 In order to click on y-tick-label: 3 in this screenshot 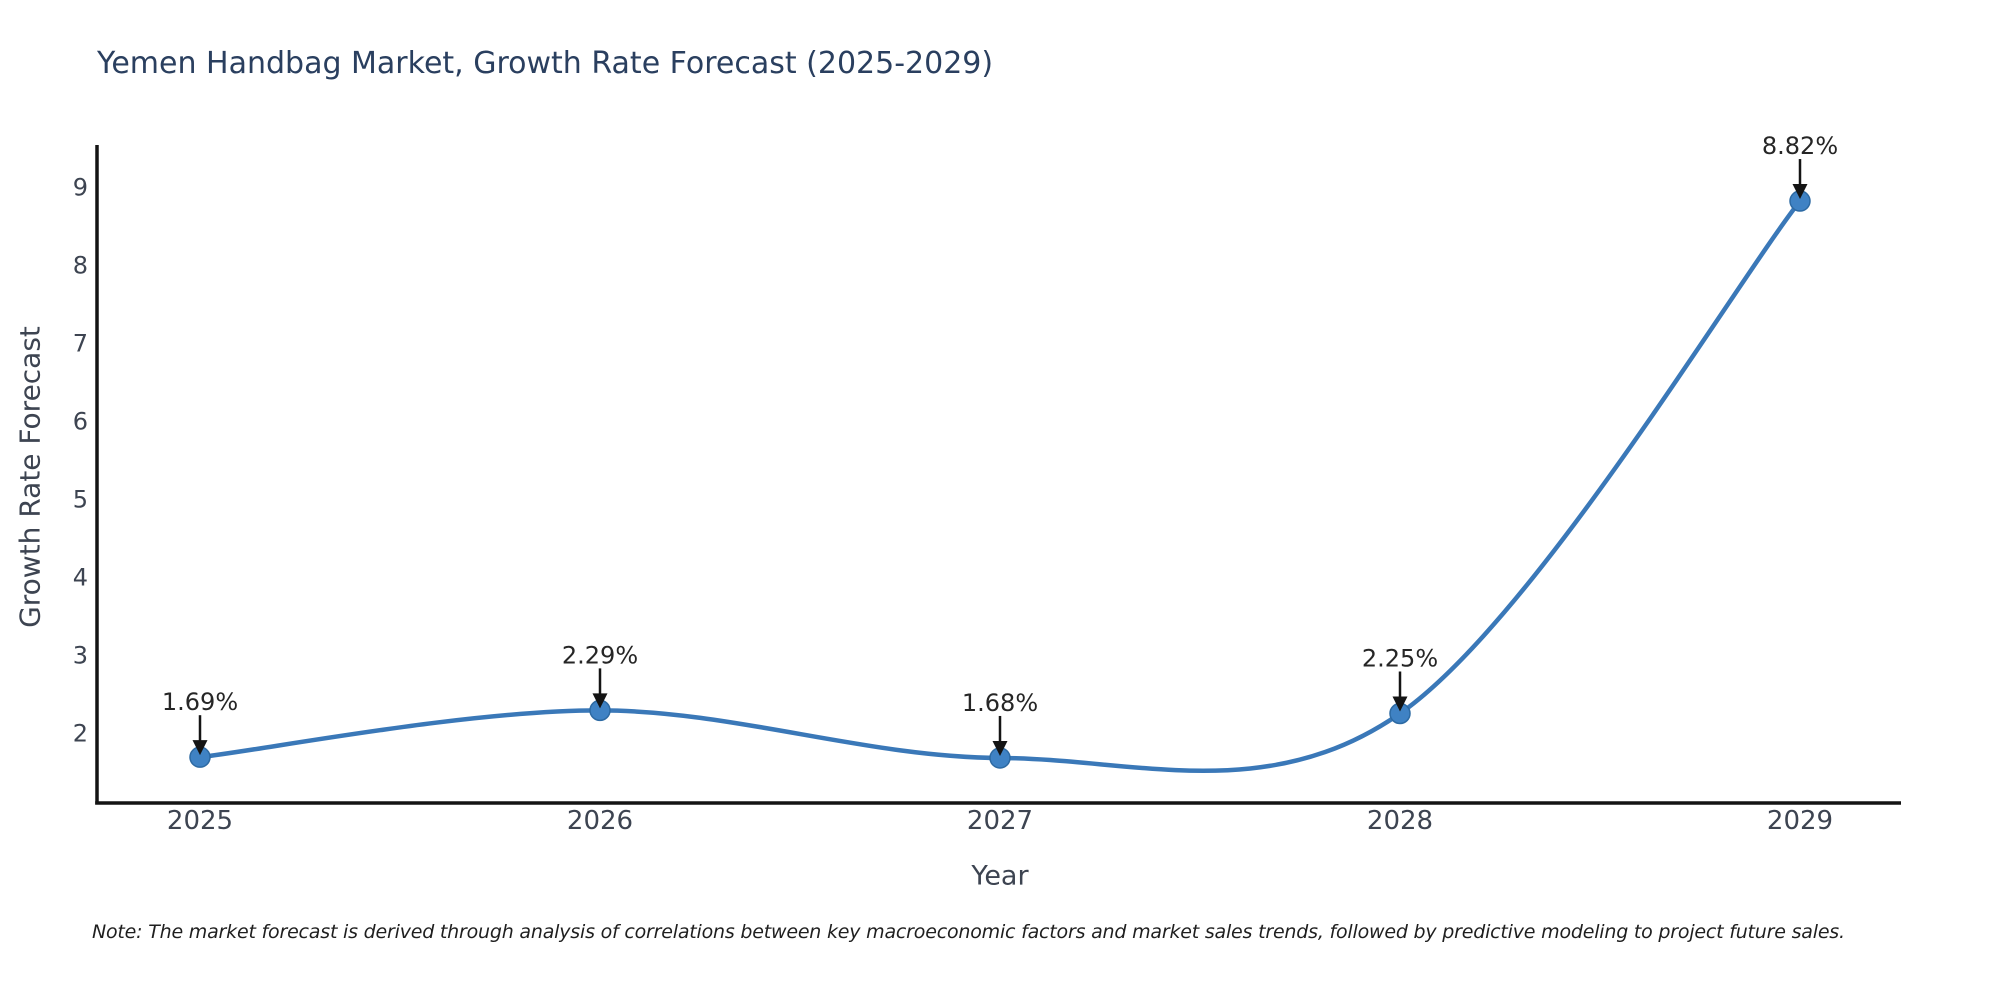, I will do `click(80, 656)`.